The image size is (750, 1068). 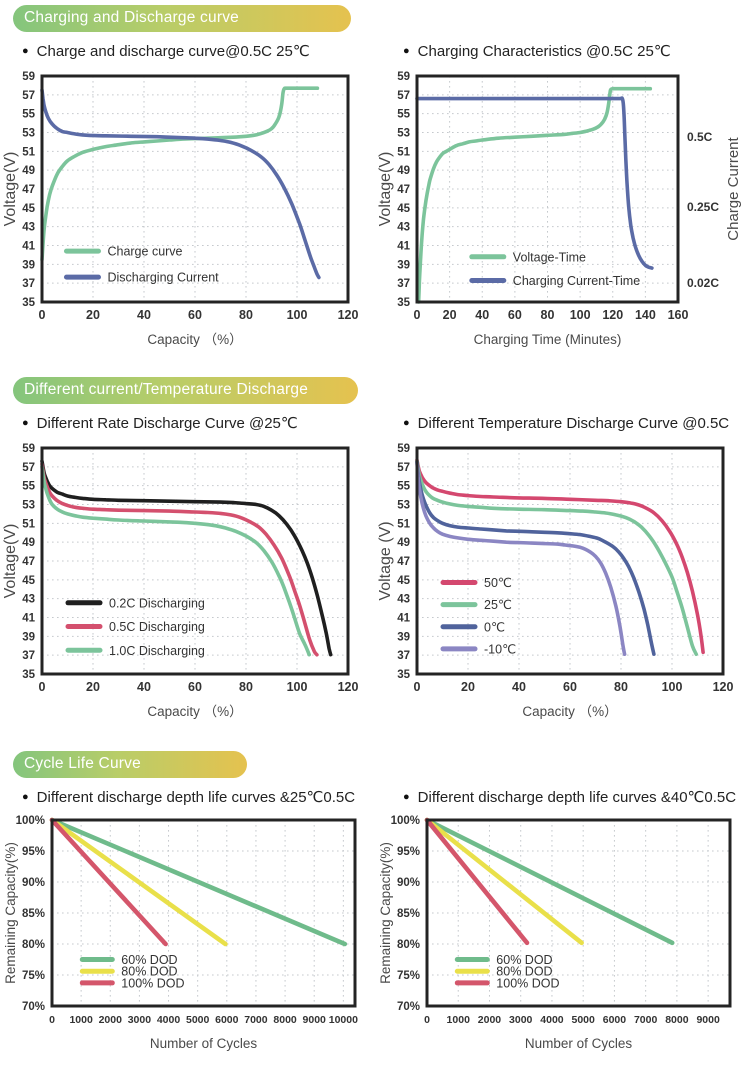 What do you see at coordinates (157, 603) in the screenshot?
I see `svg-text: 0.2C Discharging` at bounding box center [157, 603].